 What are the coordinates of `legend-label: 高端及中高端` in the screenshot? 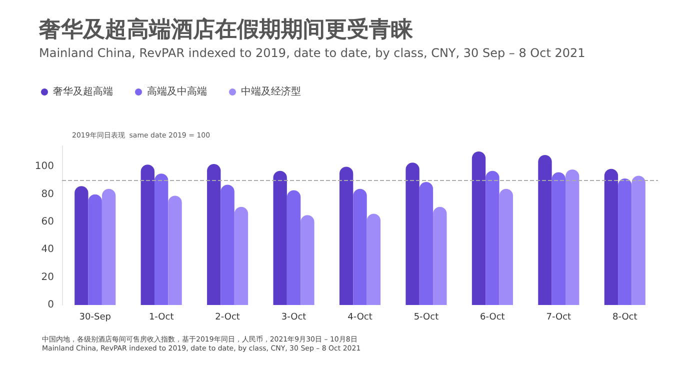 It's located at (177, 92).